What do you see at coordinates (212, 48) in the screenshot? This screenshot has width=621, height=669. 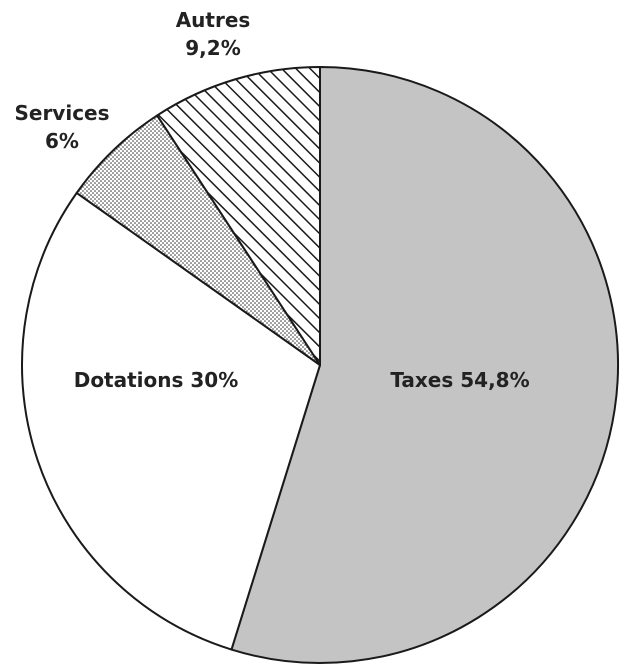 I see `label-autres-value: 9,2%` at bounding box center [212, 48].